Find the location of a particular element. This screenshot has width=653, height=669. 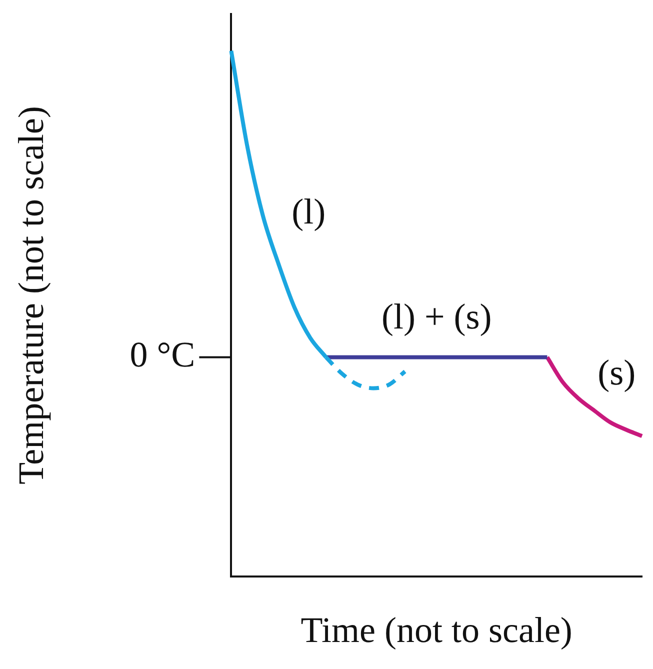

series-label: (s) is located at coordinates (617, 372).